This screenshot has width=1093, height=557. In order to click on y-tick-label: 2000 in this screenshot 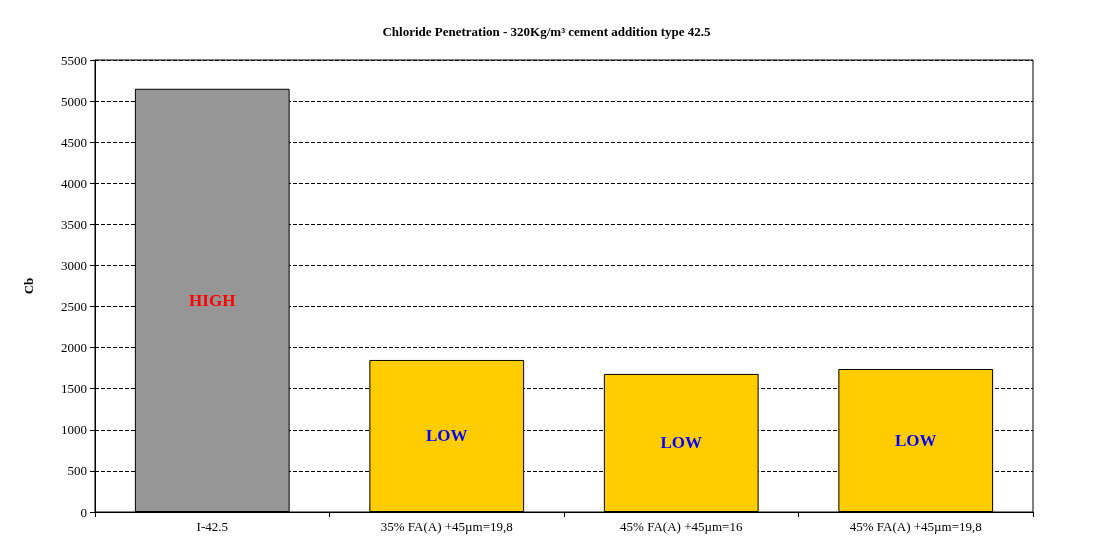, I will do `click(74, 348)`.